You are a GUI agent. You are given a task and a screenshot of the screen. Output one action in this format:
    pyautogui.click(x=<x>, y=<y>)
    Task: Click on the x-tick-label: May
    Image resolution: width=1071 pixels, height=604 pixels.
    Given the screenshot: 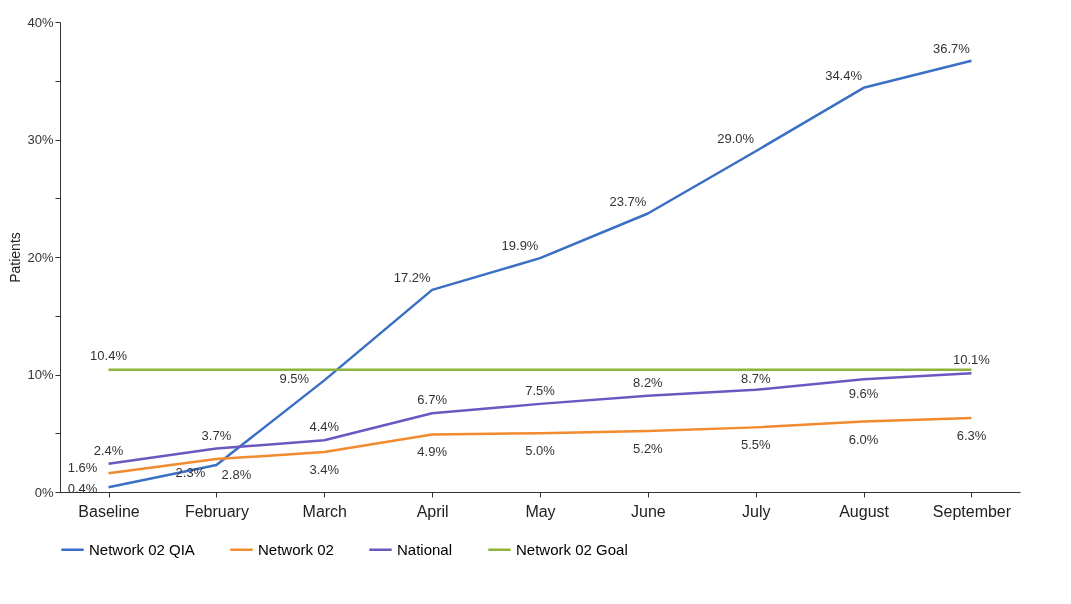 What is the action you would take?
    pyautogui.click(x=540, y=511)
    